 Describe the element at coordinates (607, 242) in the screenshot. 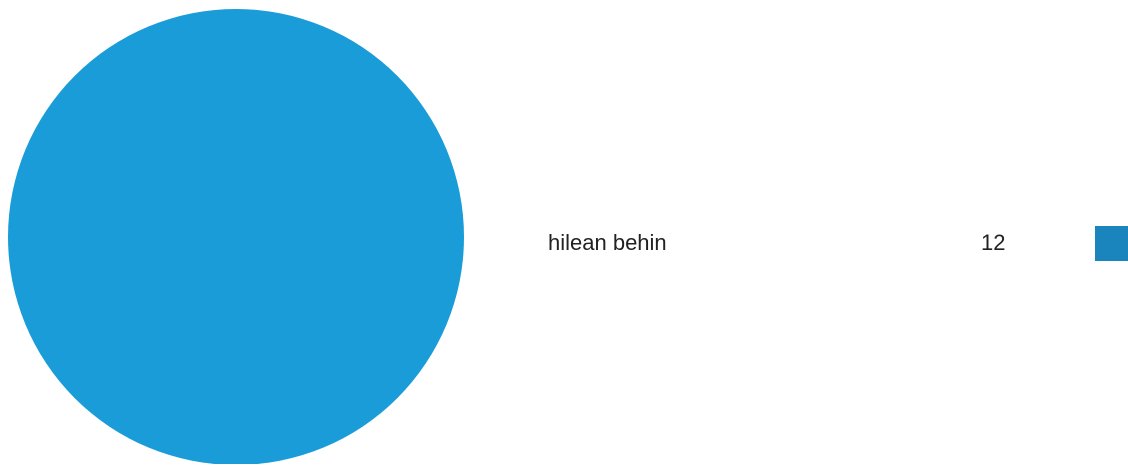

I see `legend-label: hilean behin` at that location.